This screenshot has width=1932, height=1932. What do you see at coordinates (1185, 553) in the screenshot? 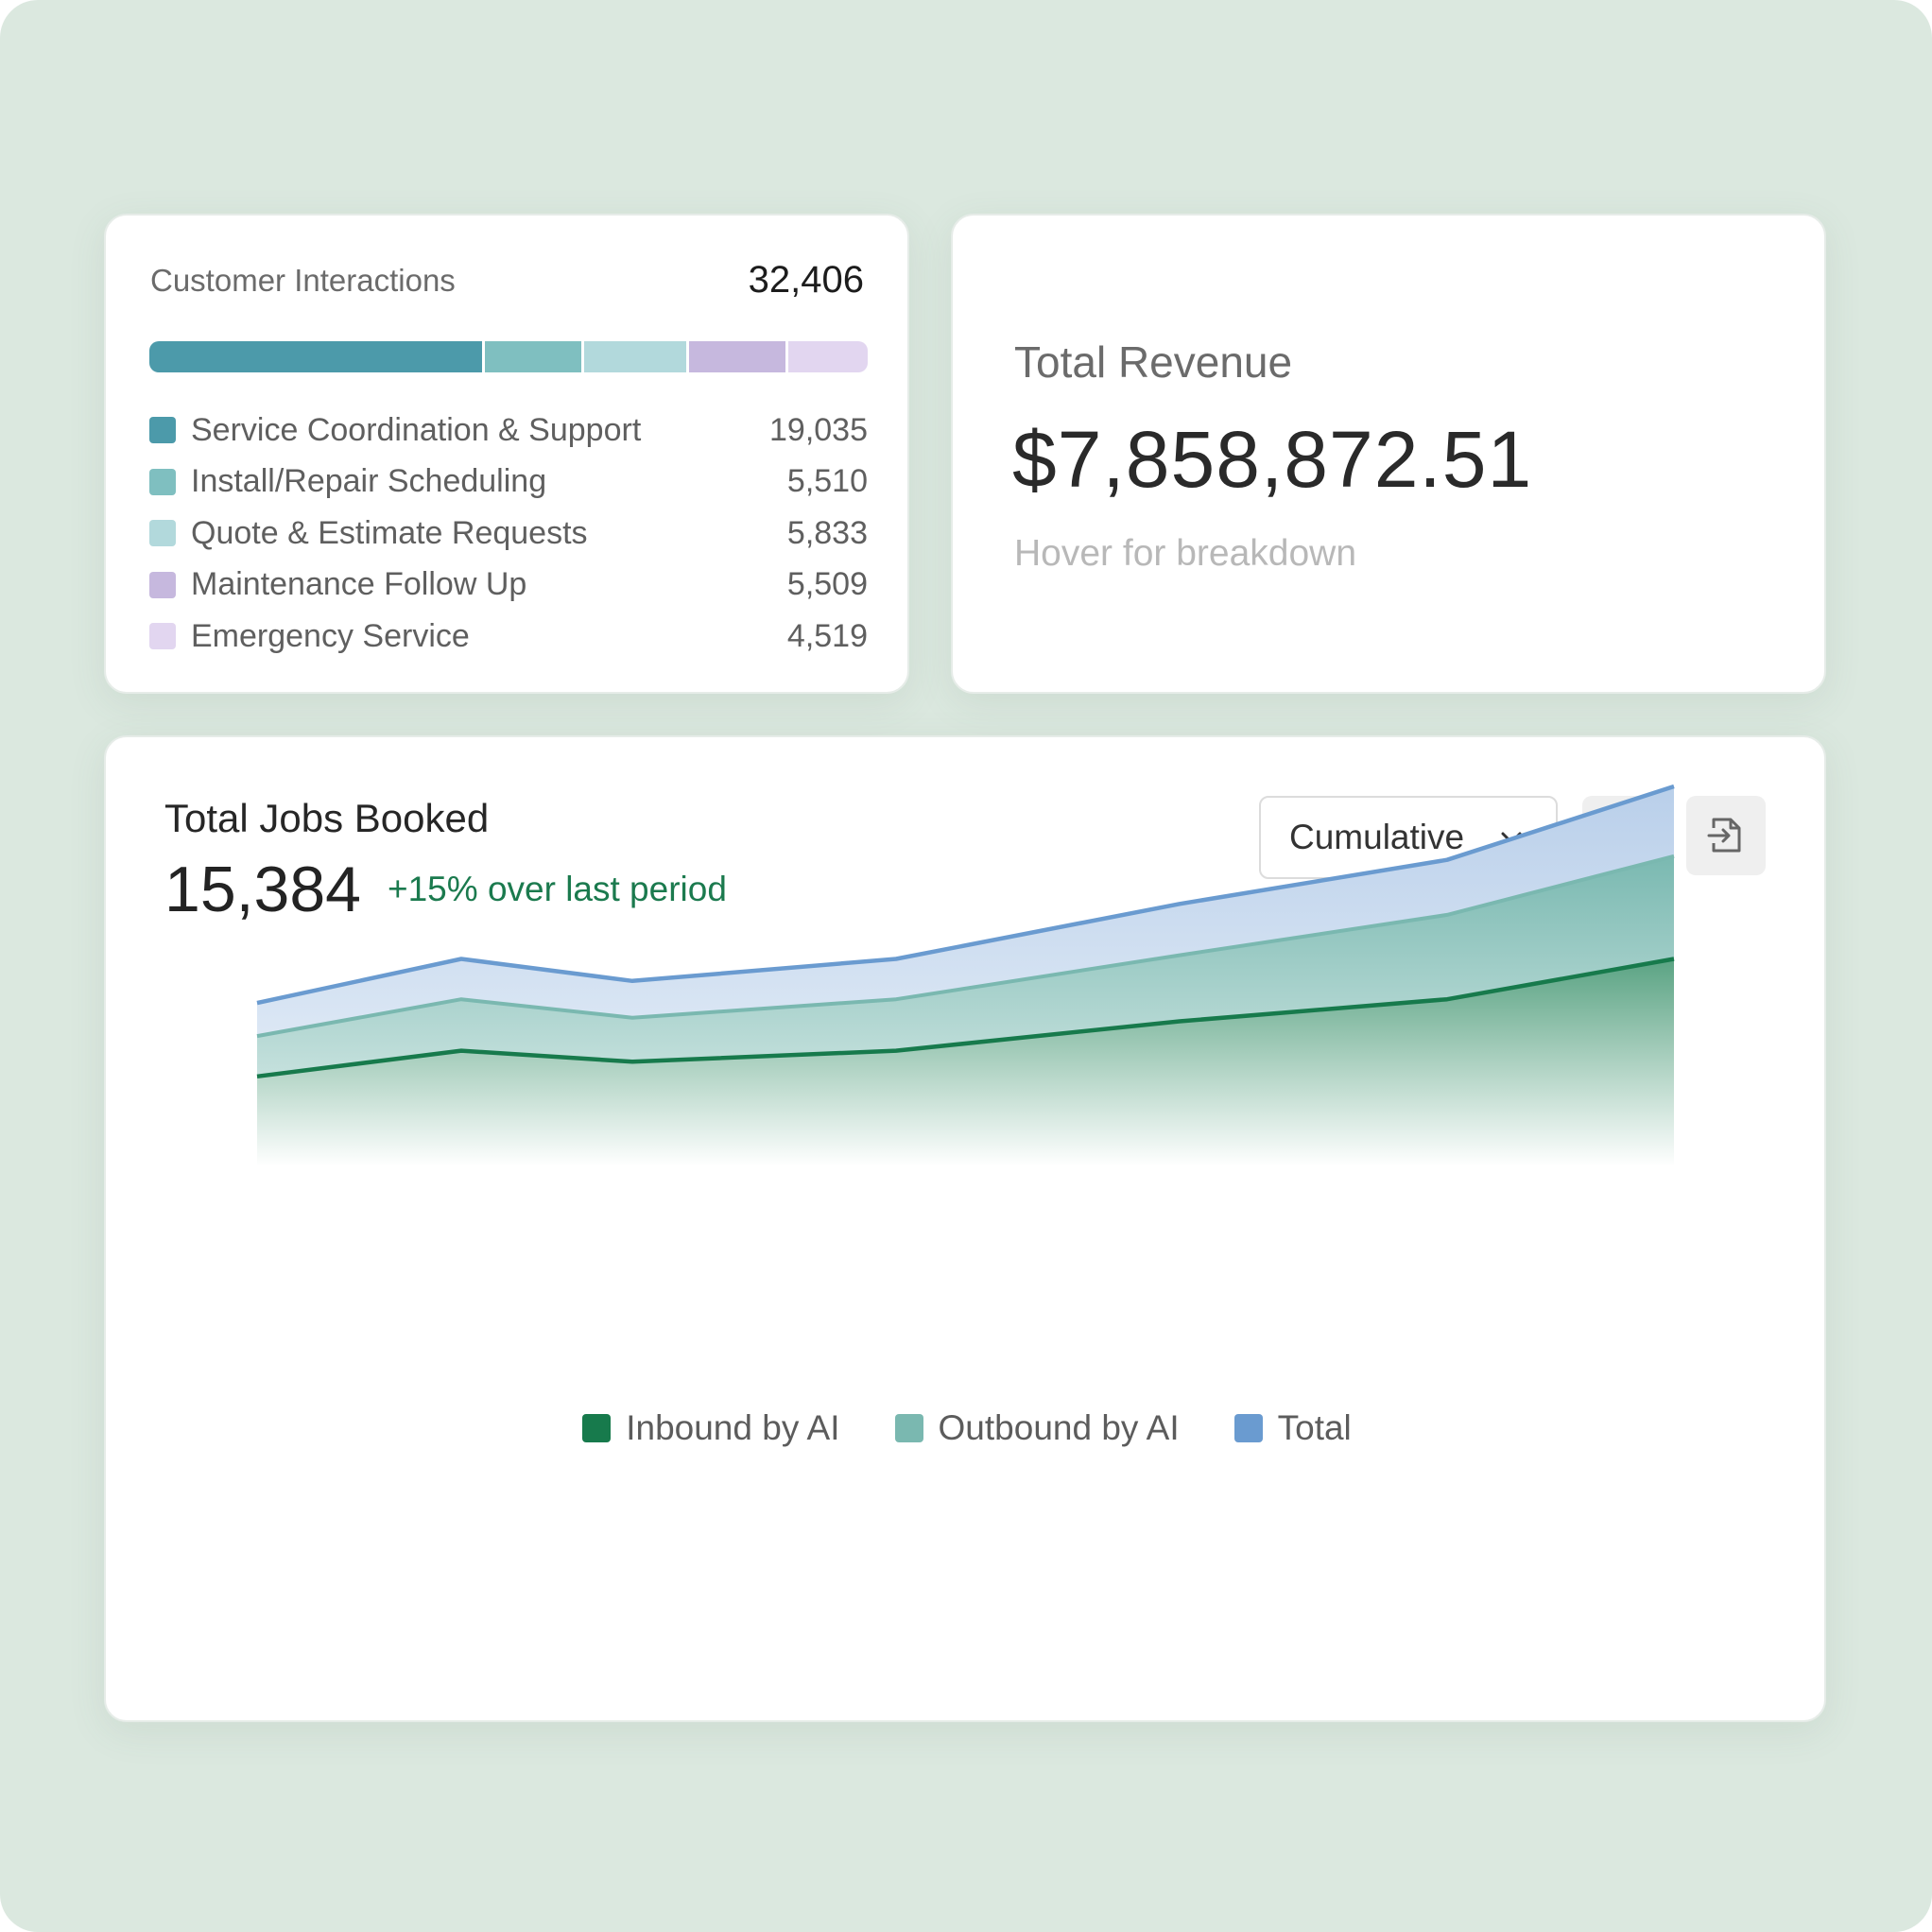
I see `revenue-hint: Hover for breakdown` at bounding box center [1185, 553].